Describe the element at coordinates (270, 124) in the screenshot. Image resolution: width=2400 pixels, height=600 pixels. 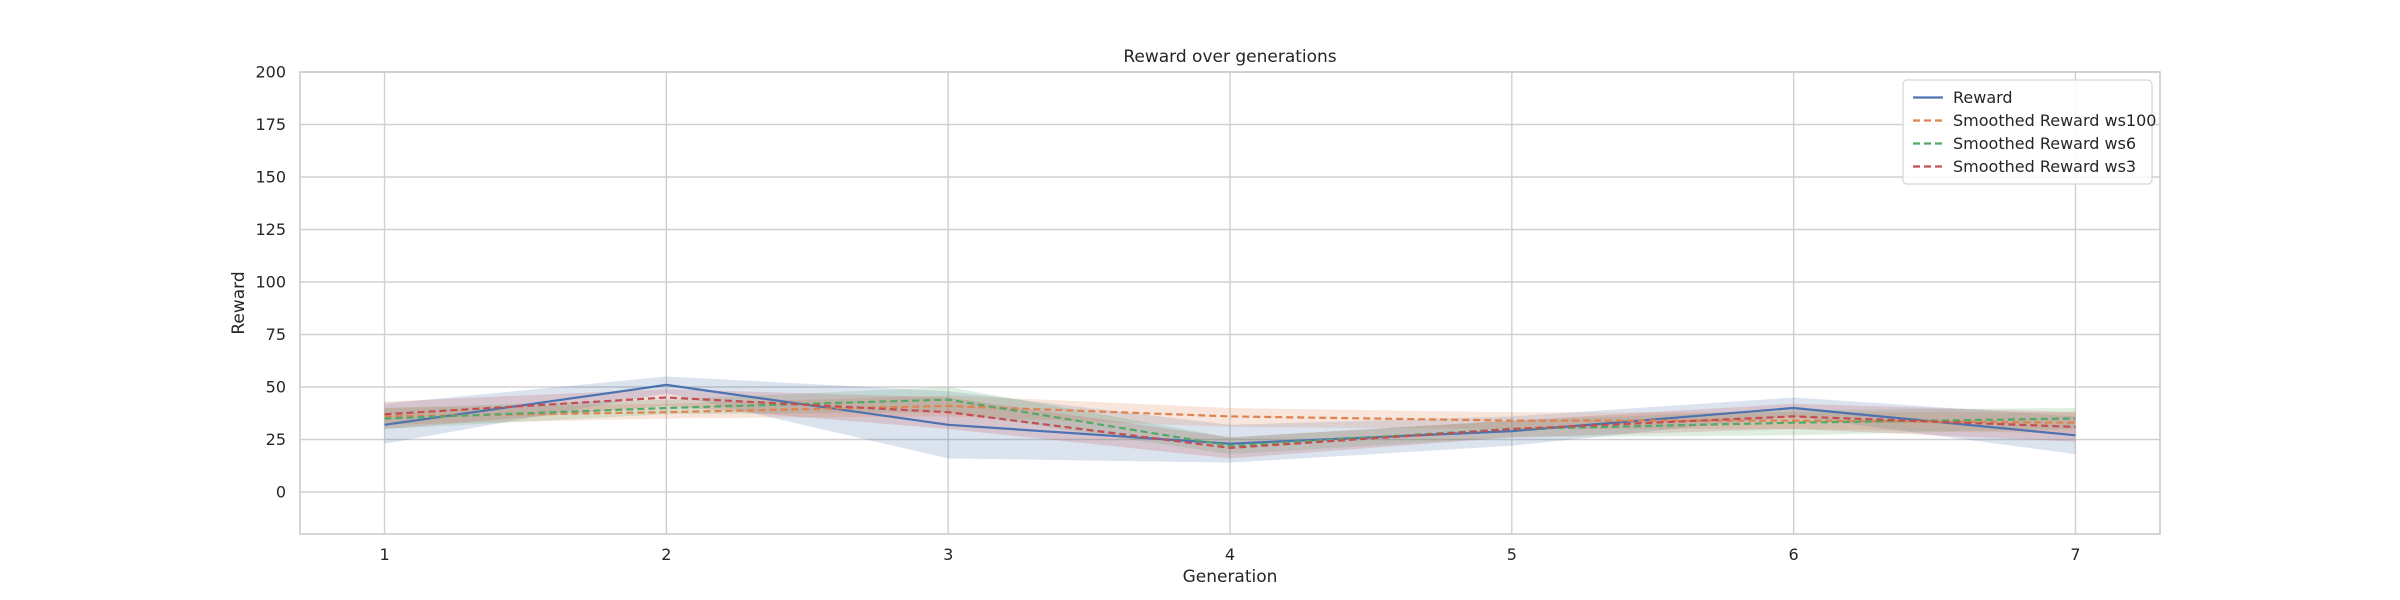
I see `y-tick-label: 175` at that location.